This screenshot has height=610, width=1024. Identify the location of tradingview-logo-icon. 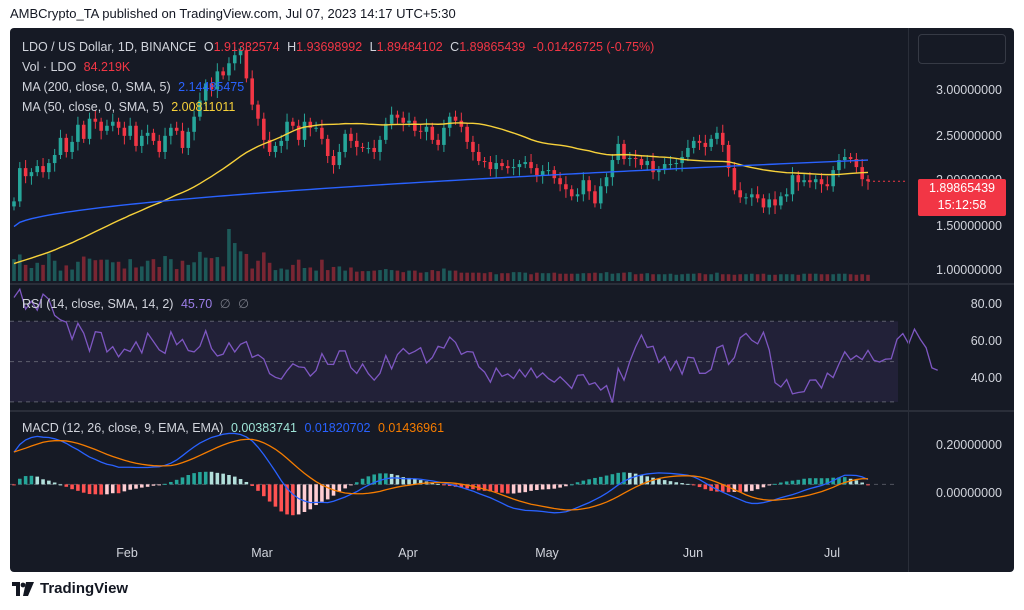
(23, 588).